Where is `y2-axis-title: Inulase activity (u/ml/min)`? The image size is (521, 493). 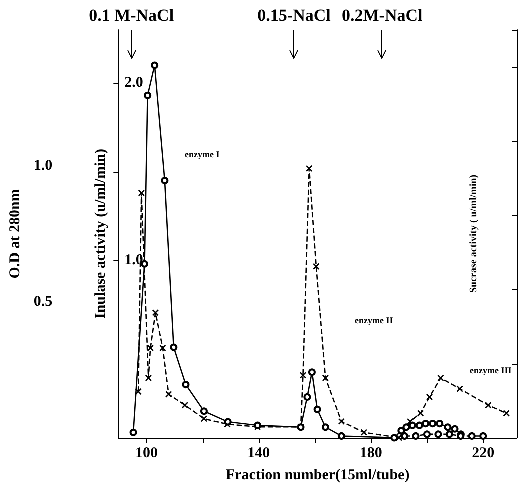 y2-axis-title: Inulase activity (u/ml/min) is located at coordinates (101, 234).